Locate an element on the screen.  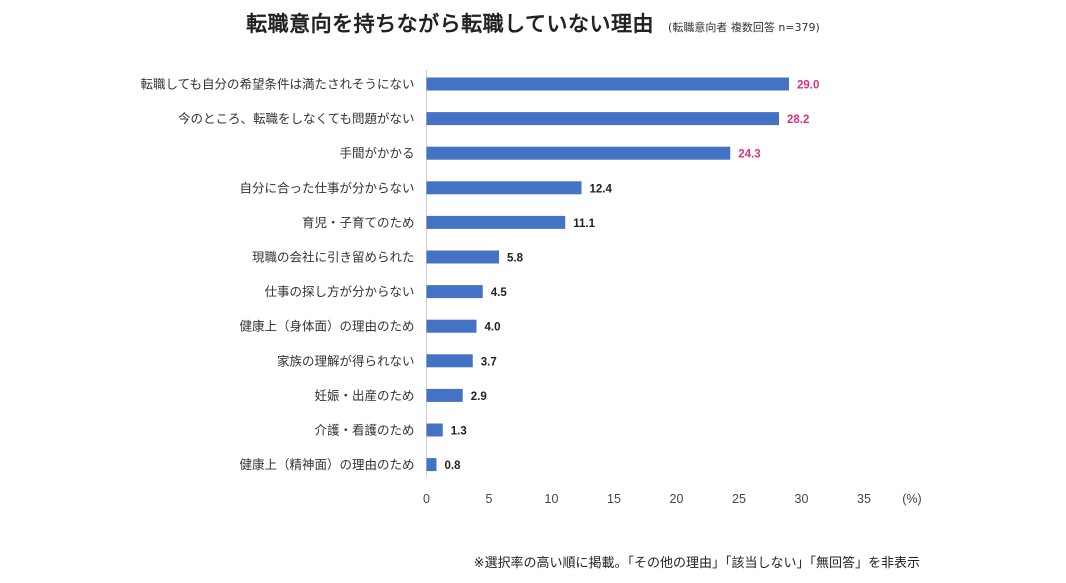
x-tick-label: 15 is located at coordinates (614, 499).